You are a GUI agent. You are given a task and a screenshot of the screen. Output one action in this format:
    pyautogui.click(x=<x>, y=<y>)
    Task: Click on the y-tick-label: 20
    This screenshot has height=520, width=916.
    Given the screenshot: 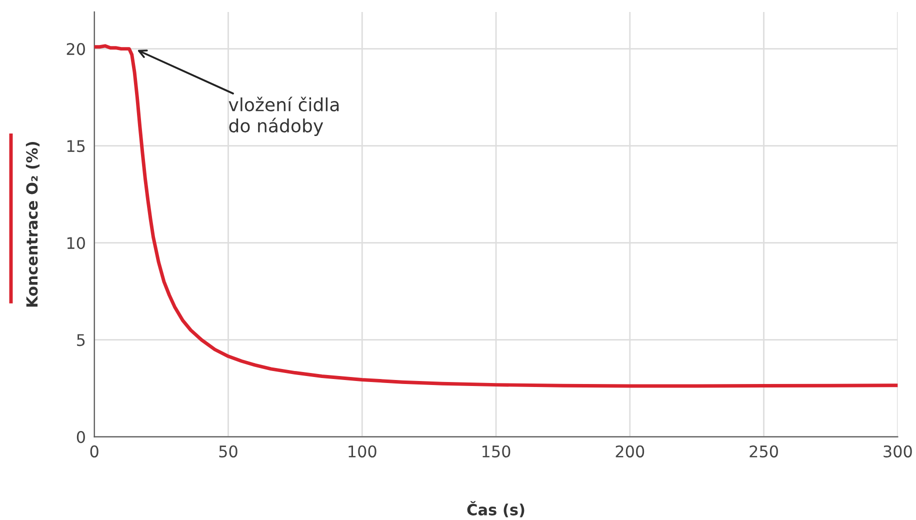 What is the action you would take?
    pyautogui.click(x=75, y=49)
    